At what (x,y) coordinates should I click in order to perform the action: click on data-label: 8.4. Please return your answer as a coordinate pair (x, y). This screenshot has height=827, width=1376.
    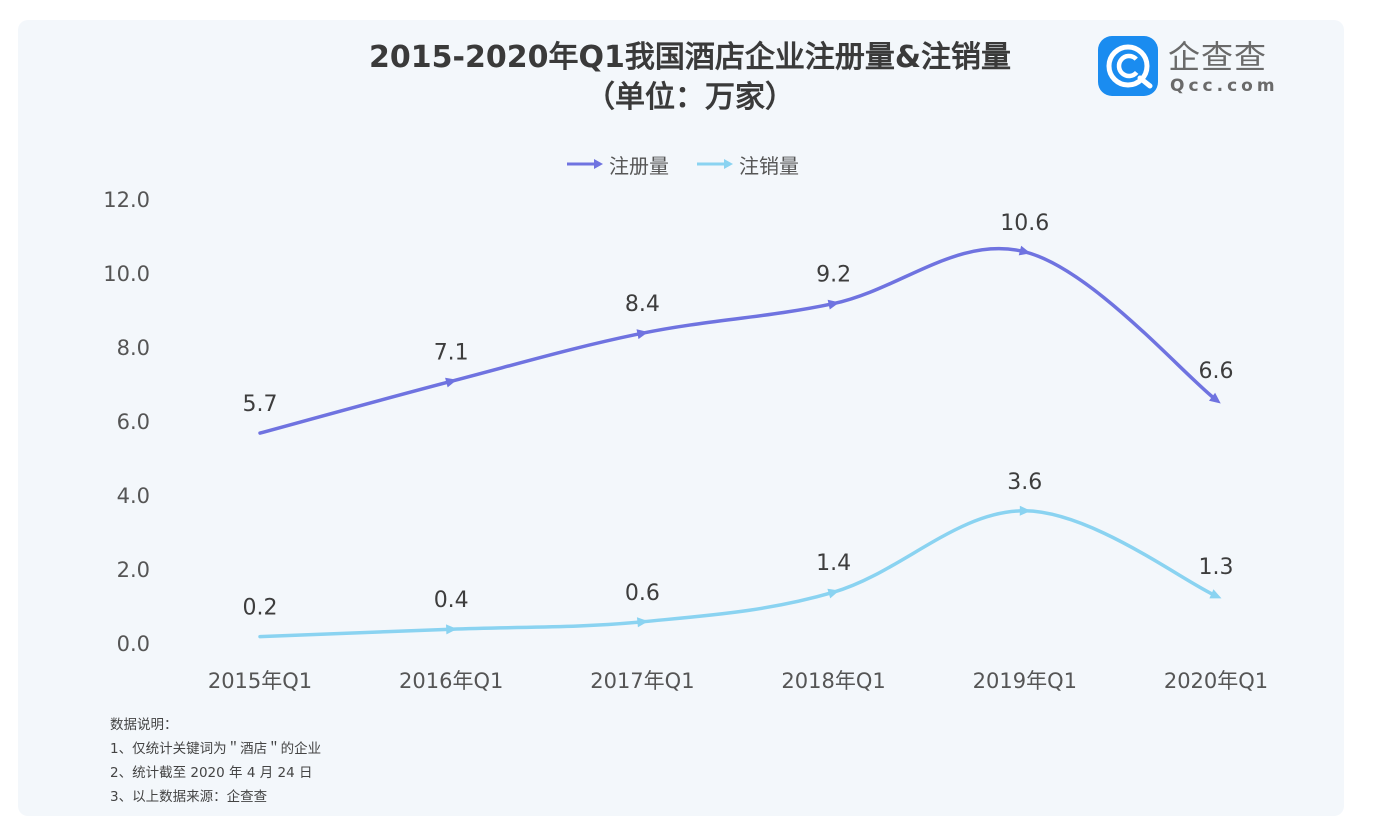
    Looking at the image, I should click on (642, 304).